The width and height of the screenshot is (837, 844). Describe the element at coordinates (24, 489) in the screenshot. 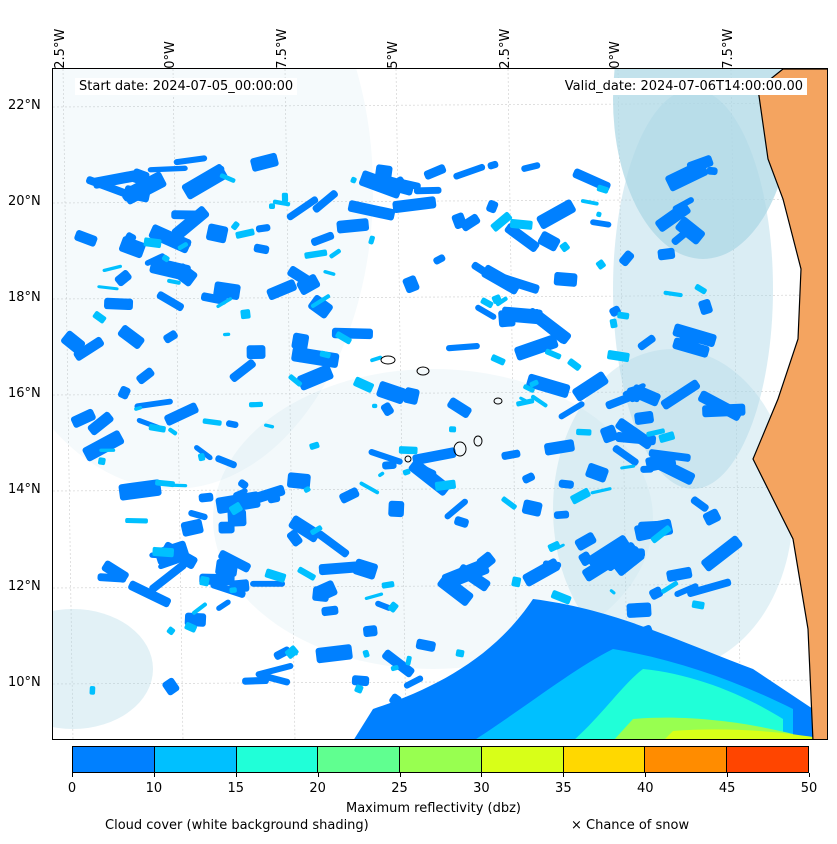

I see `latitude-label: 14°N` at that location.